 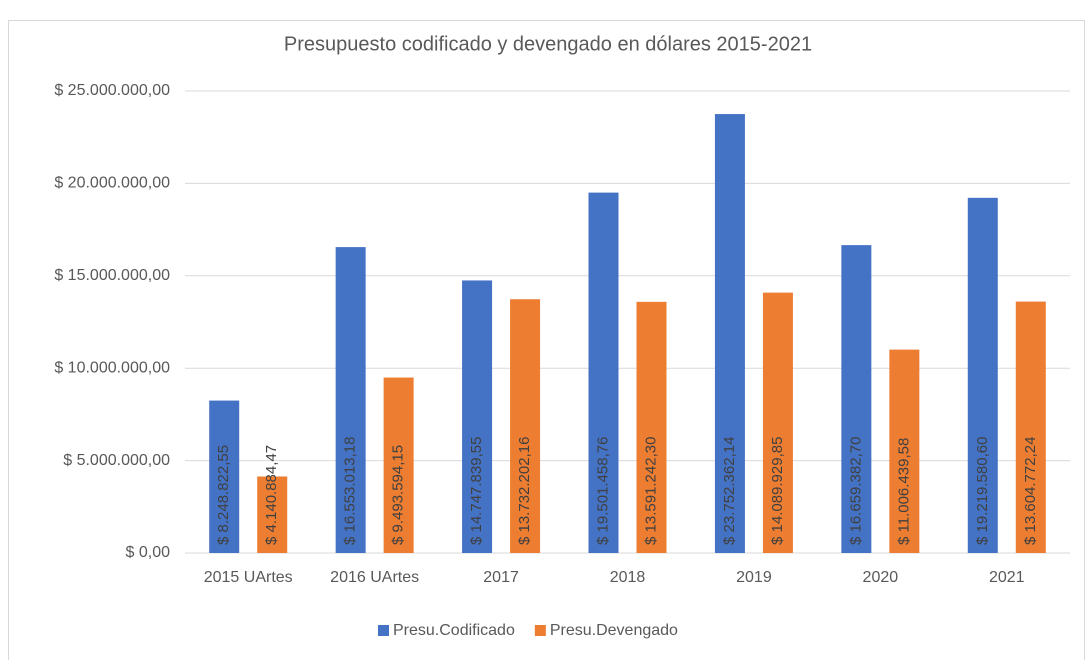 I want to click on value-label: $ 11.006.439,58, so click(x=903, y=491).